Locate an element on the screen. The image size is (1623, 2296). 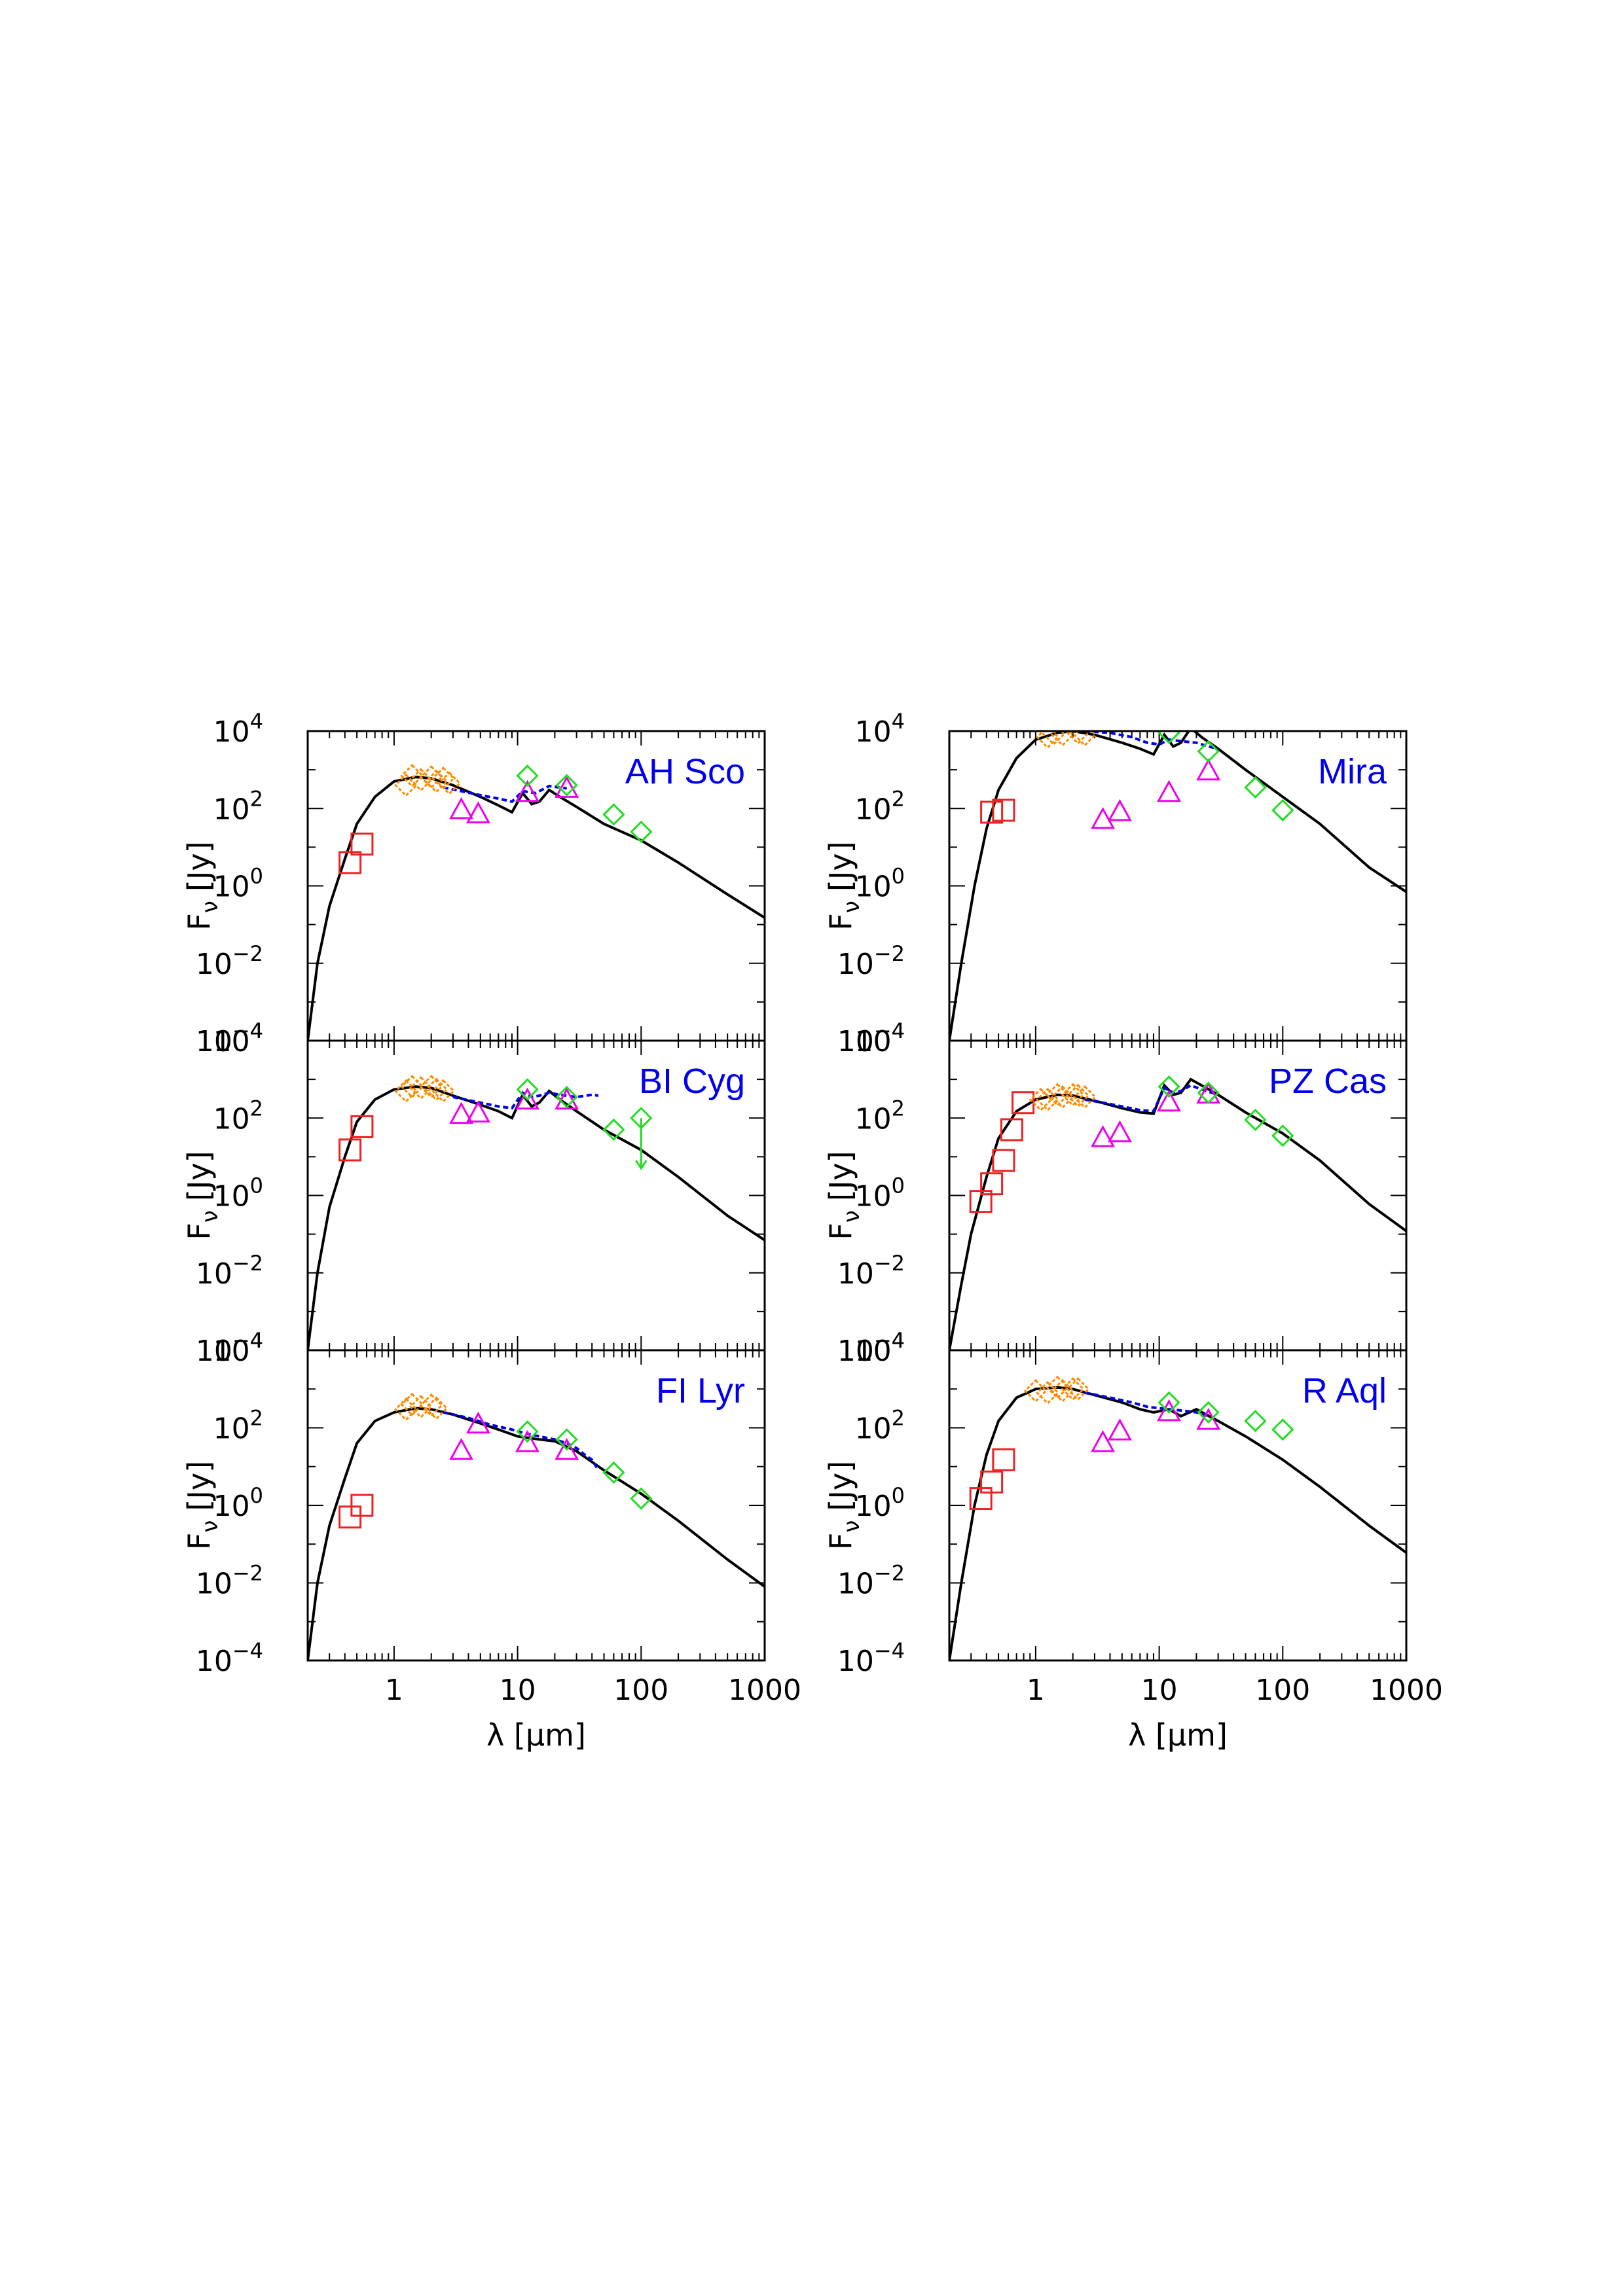
x-tick-label: 10 is located at coordinates (1159, 1690).